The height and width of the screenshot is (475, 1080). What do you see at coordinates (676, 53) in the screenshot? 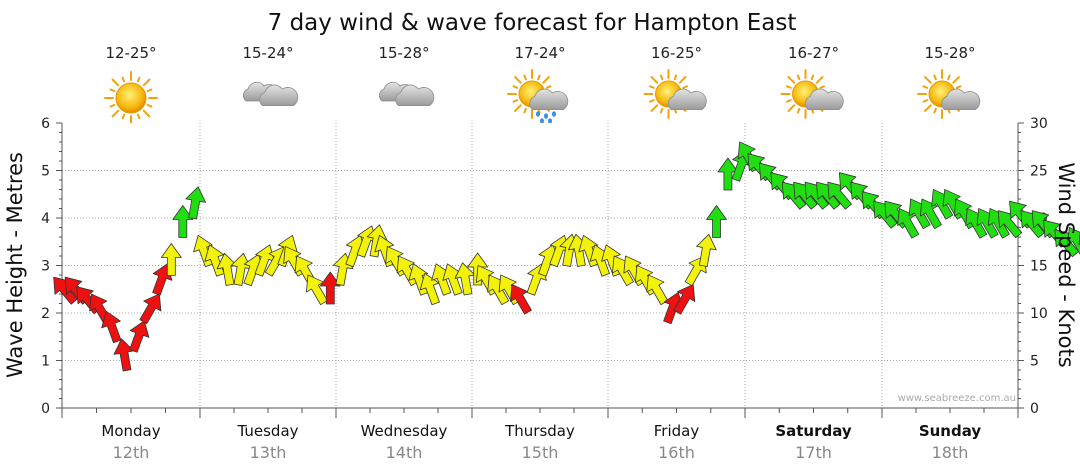
I see `temp-range-friday: 16-25°` at bounding box center [676, 53].